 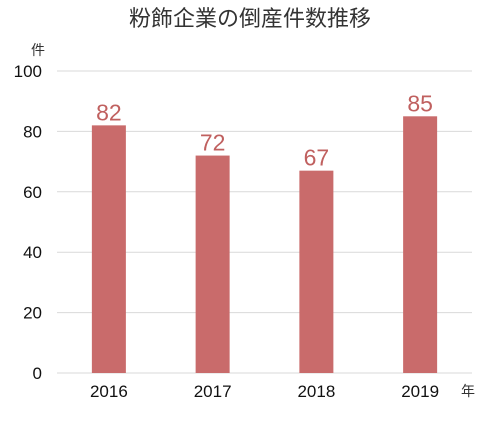 I want to click on y-axis-unit-label: 件, so click(x=38, y=51).